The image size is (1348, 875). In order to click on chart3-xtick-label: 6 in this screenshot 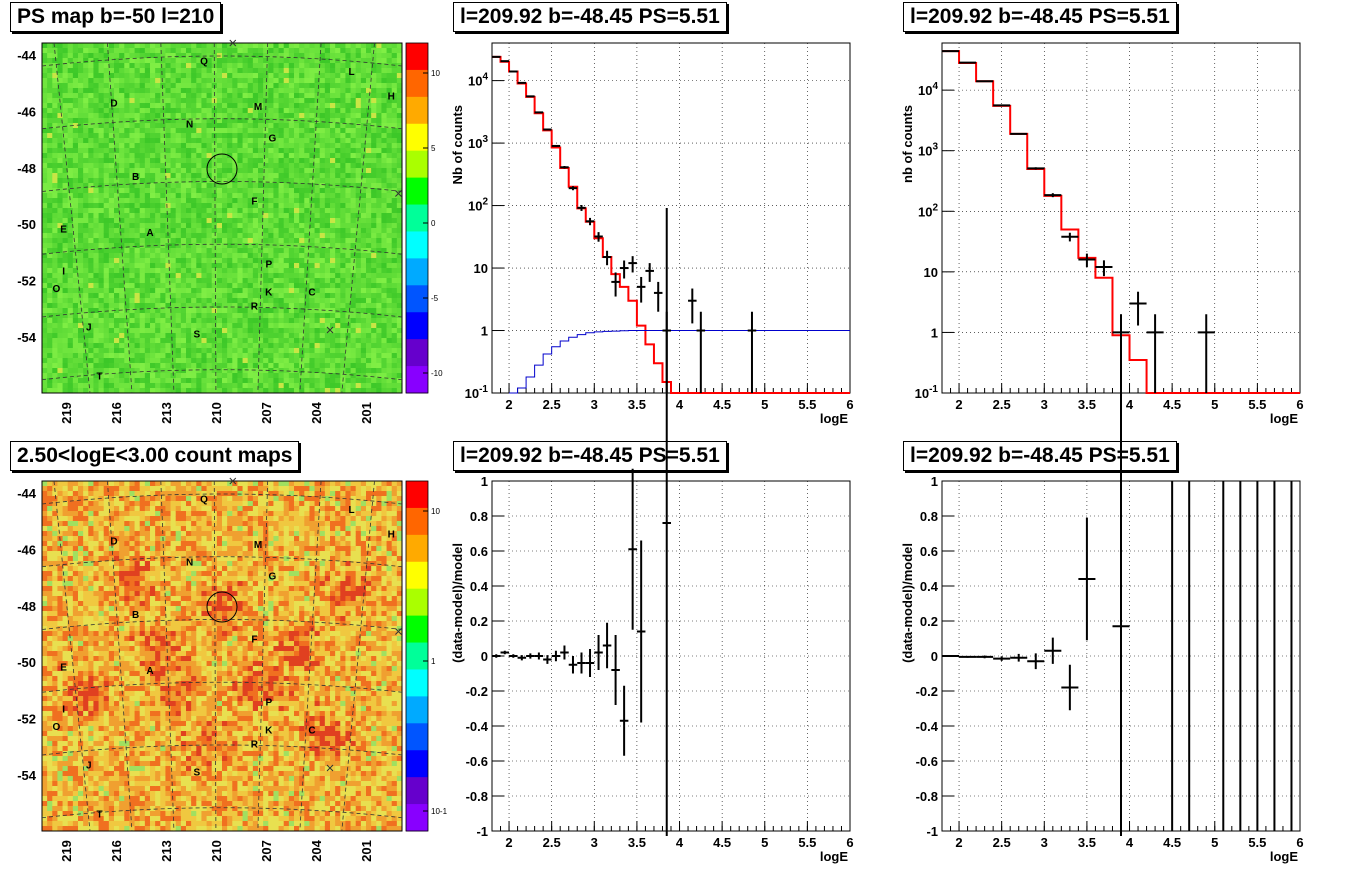, I will do `click(849, 842)`.